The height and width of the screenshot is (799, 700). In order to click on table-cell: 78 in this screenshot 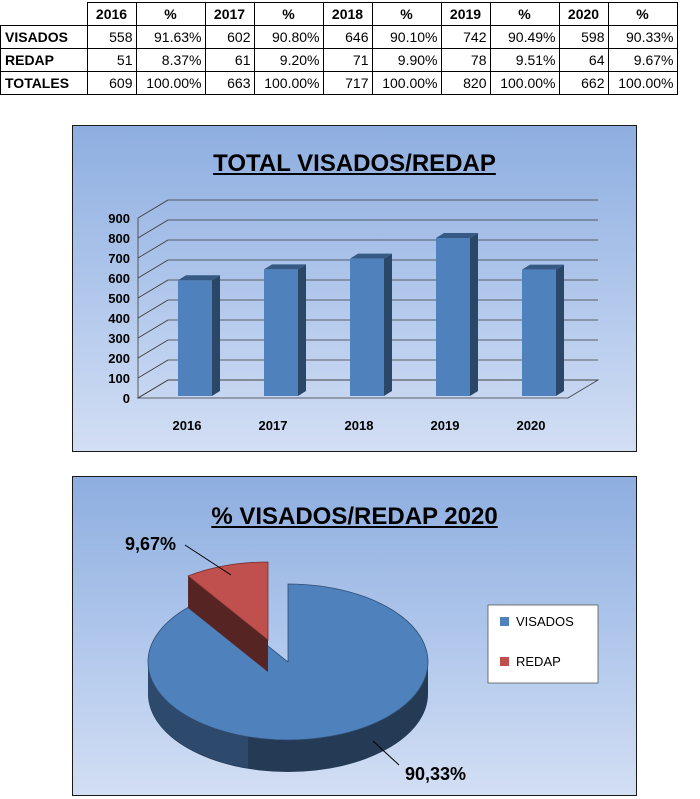, I will do `click(465, 60)`.